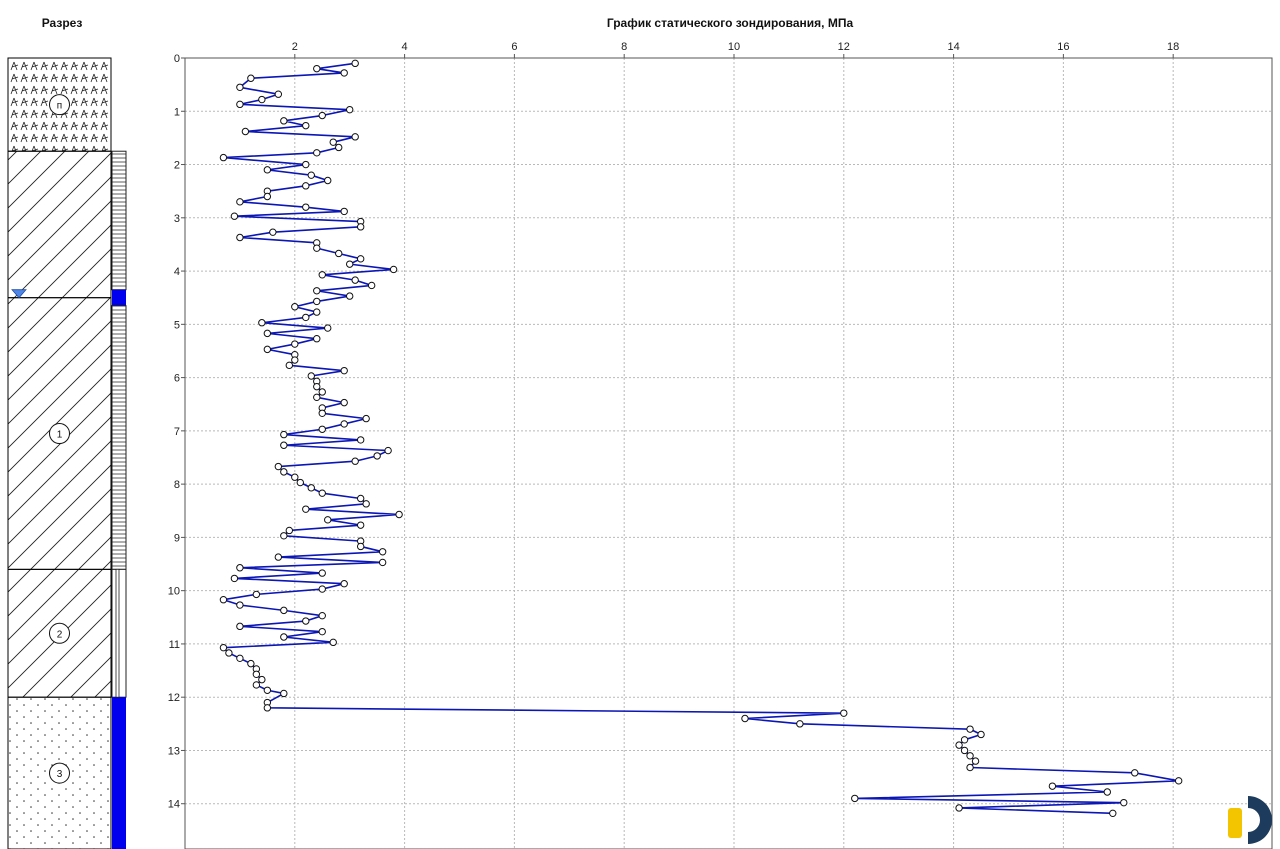 The width and height of the screenshot is (1280, 849). I want to click on x-tick-label: 18, so click(1173, 47).